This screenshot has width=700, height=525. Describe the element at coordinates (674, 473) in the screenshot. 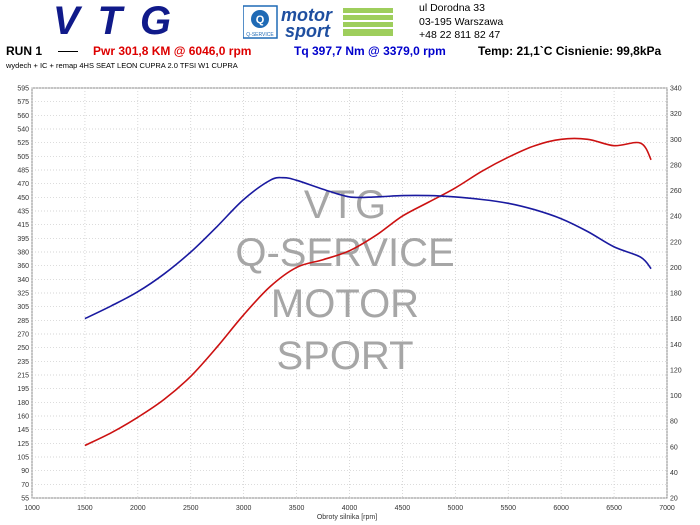

I see `y-right-tick-label: 40` at that location.